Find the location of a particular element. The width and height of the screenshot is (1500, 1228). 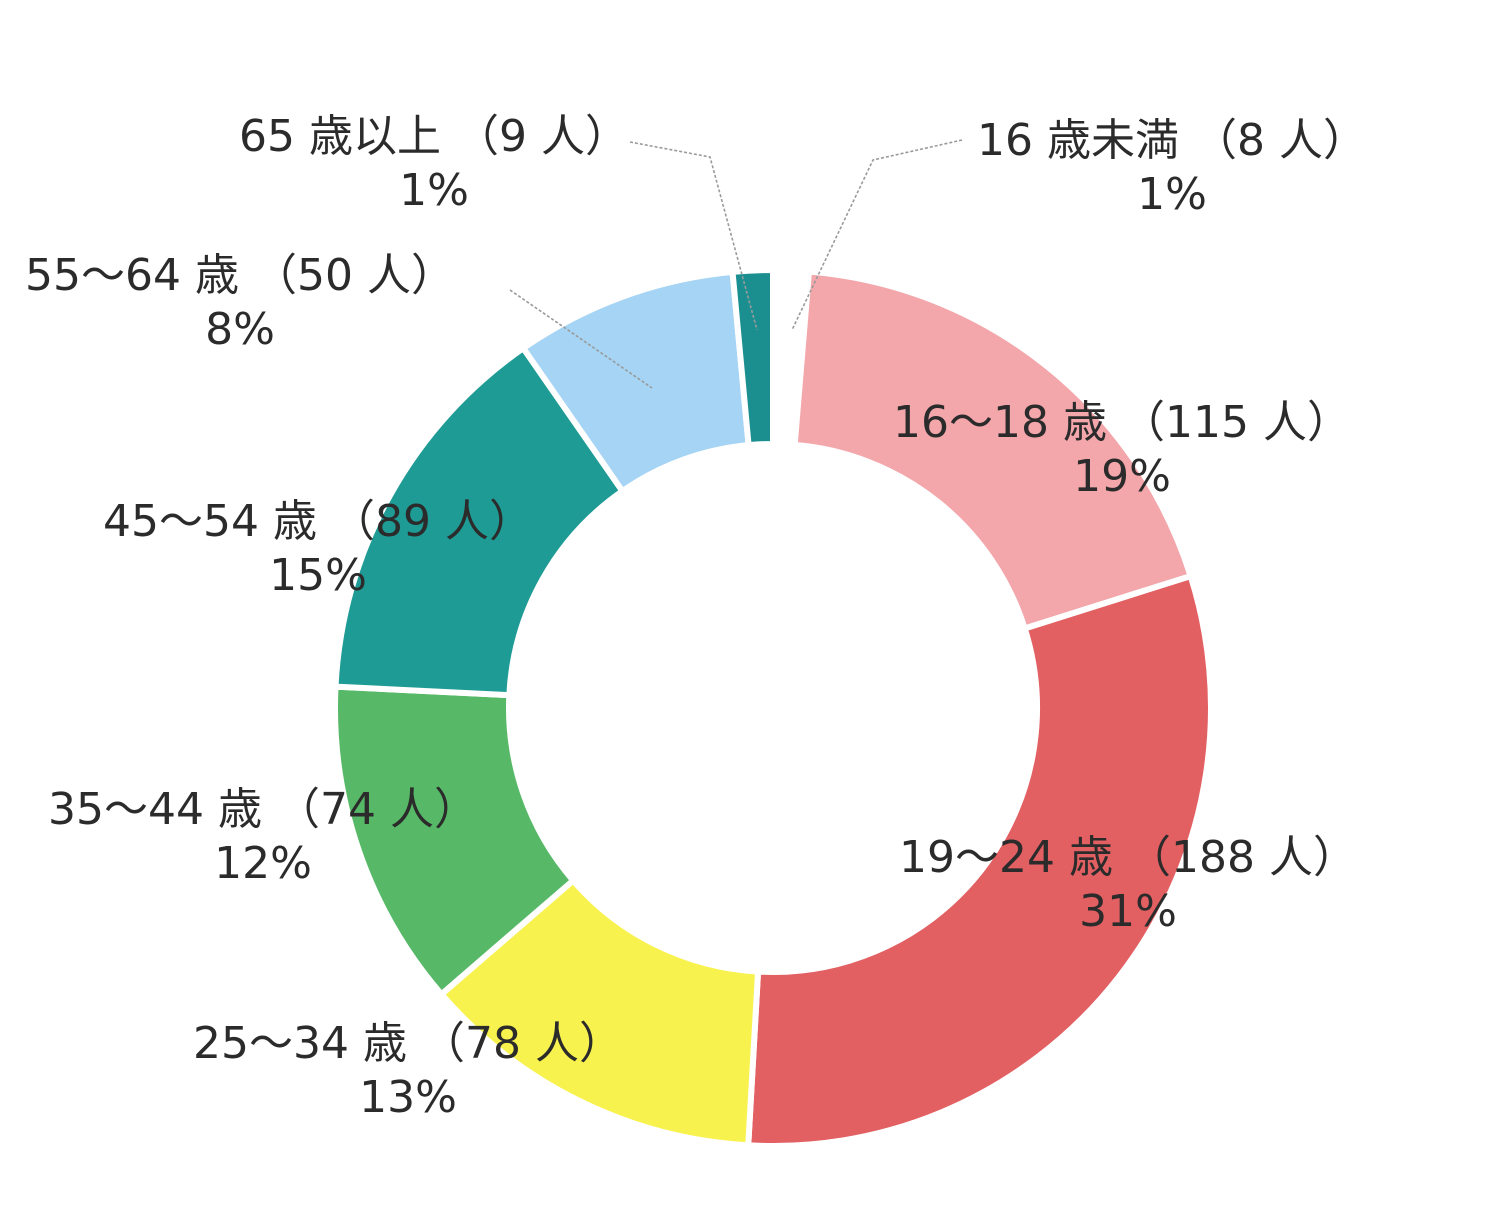

slice-category-label: 16～18 歳 （115 人） is located at coordinates (1122, 422).